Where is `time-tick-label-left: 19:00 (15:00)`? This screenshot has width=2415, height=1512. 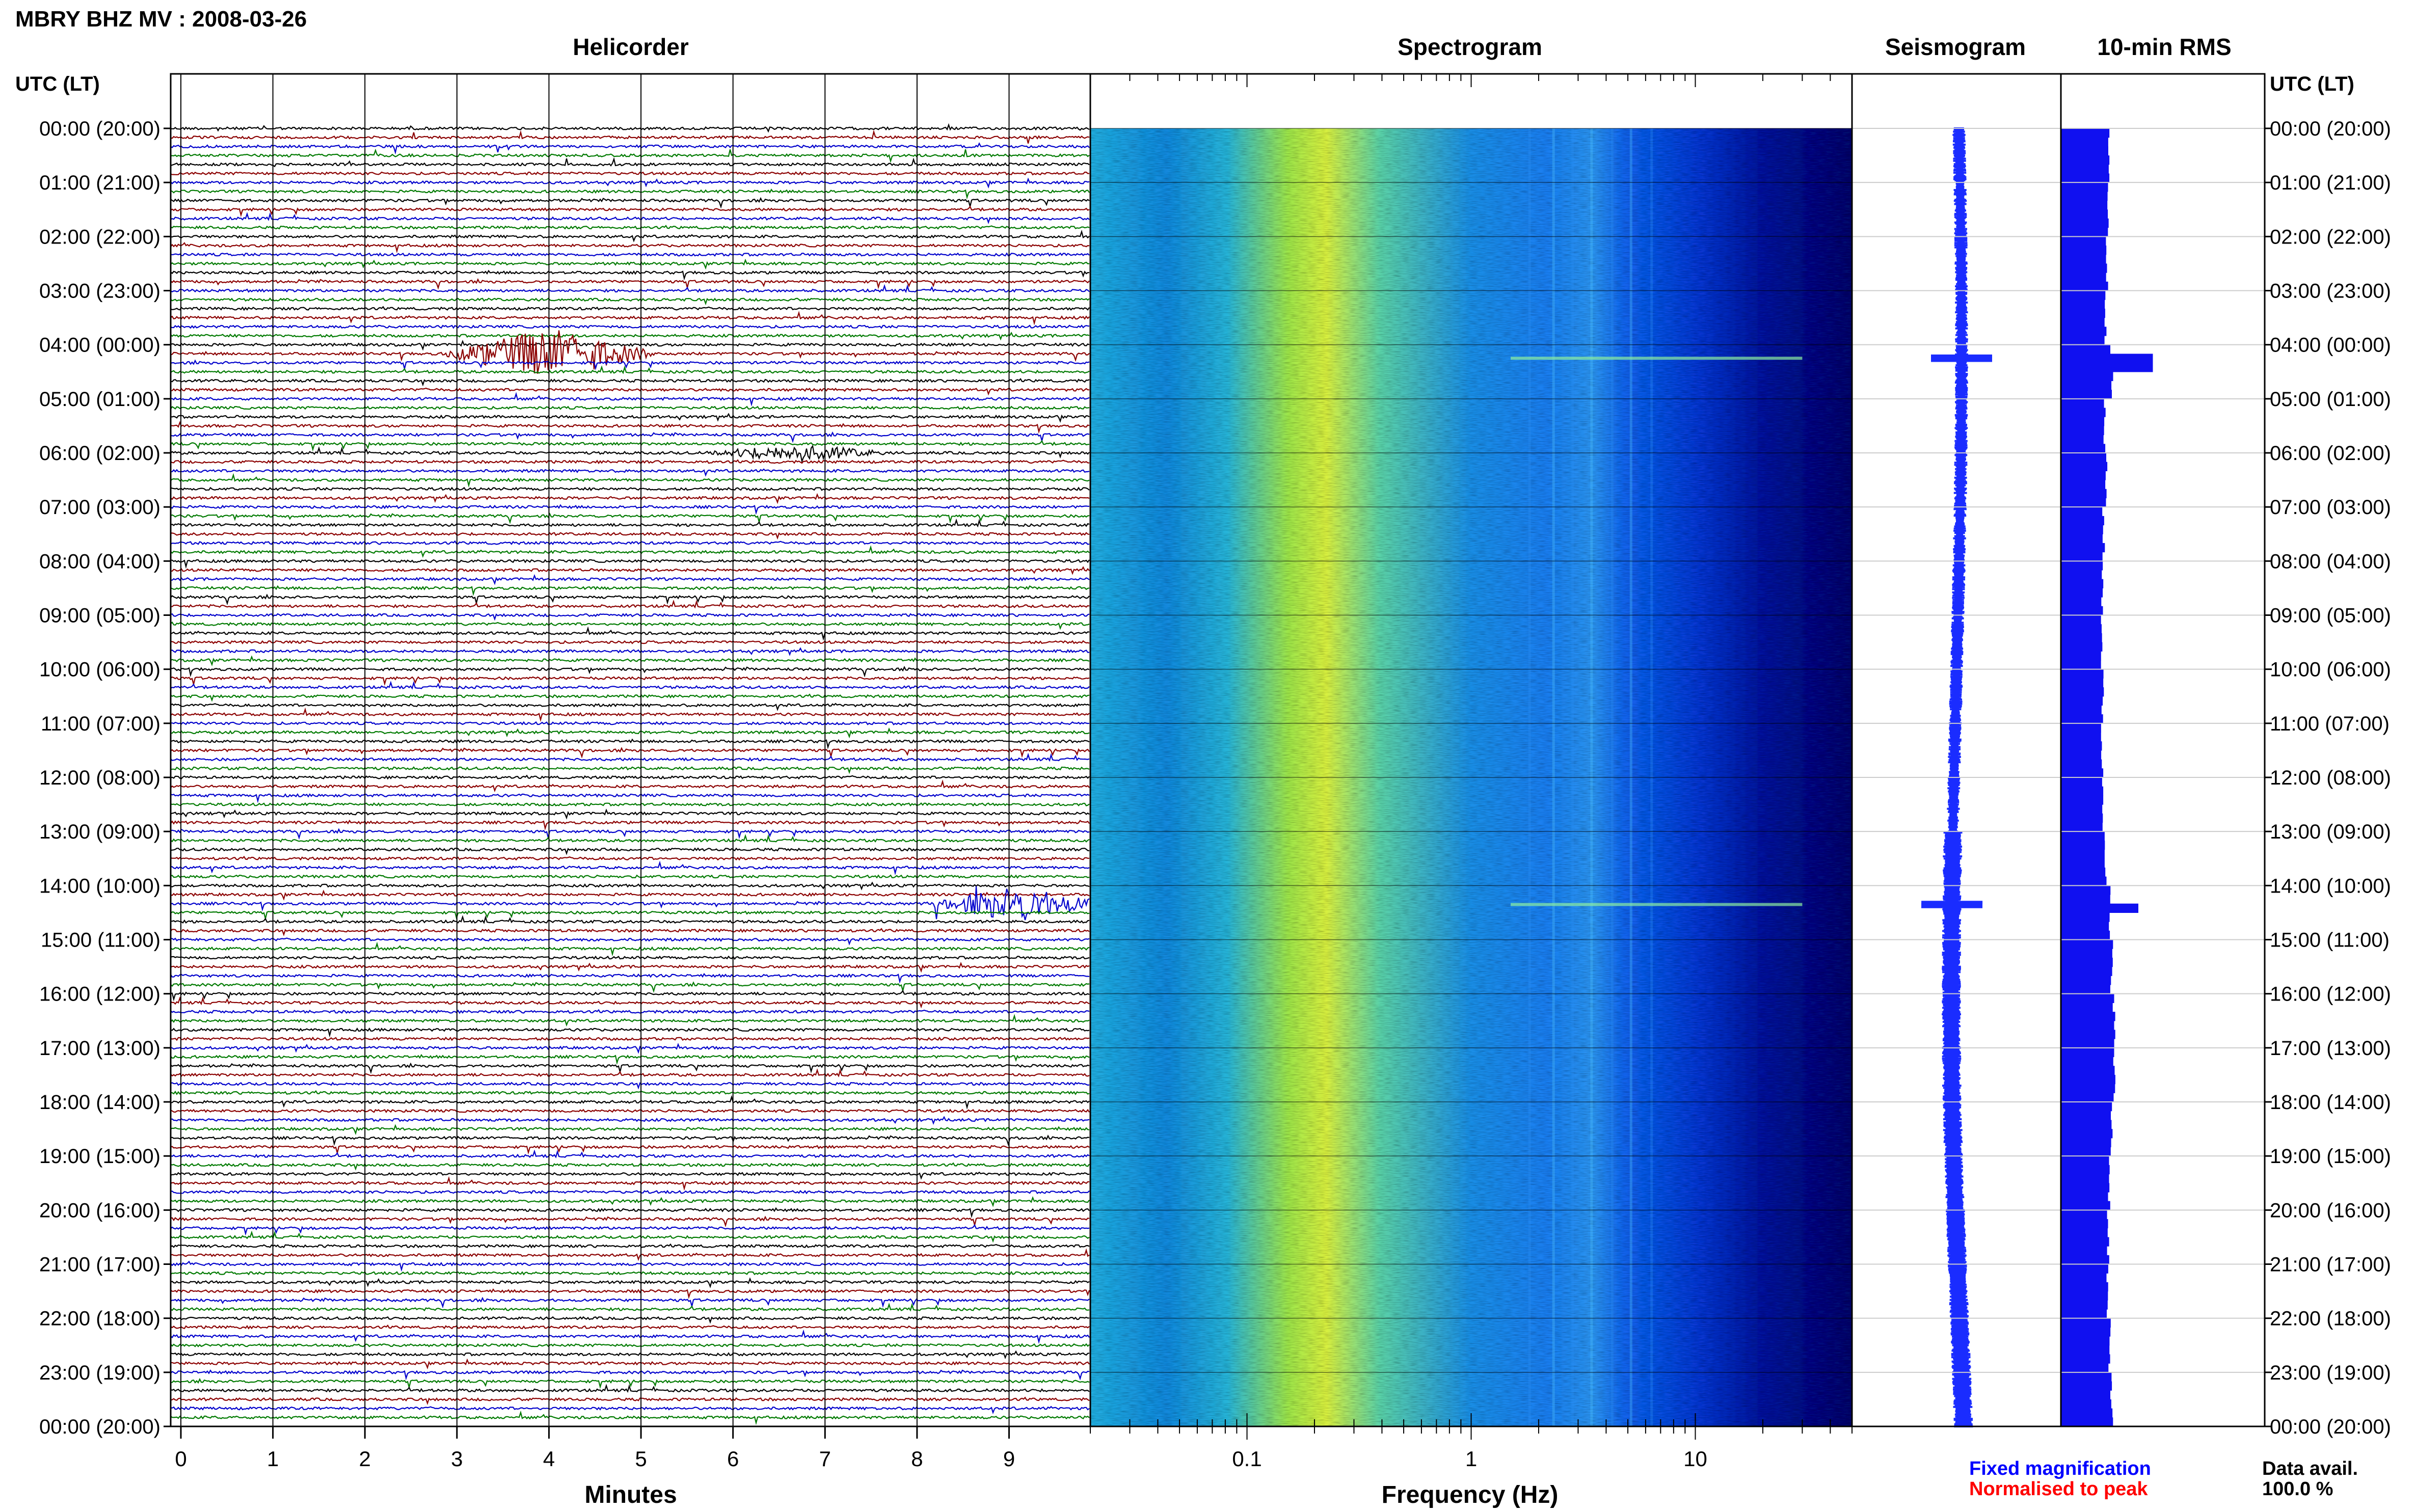 time-tick-label-left: 19:00 (15:00) is located at coordinates (99, 1156).